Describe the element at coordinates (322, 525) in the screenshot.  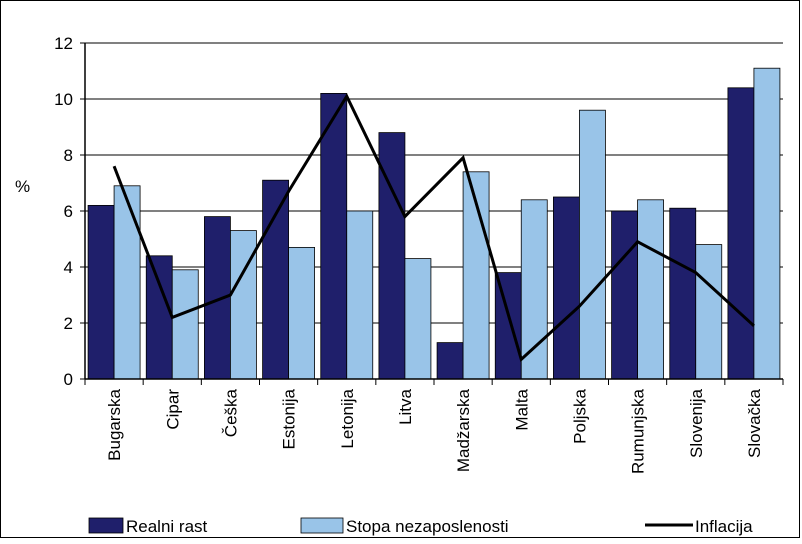
I see `legend-swatch-stopa-nezaposlenosti` at that location.